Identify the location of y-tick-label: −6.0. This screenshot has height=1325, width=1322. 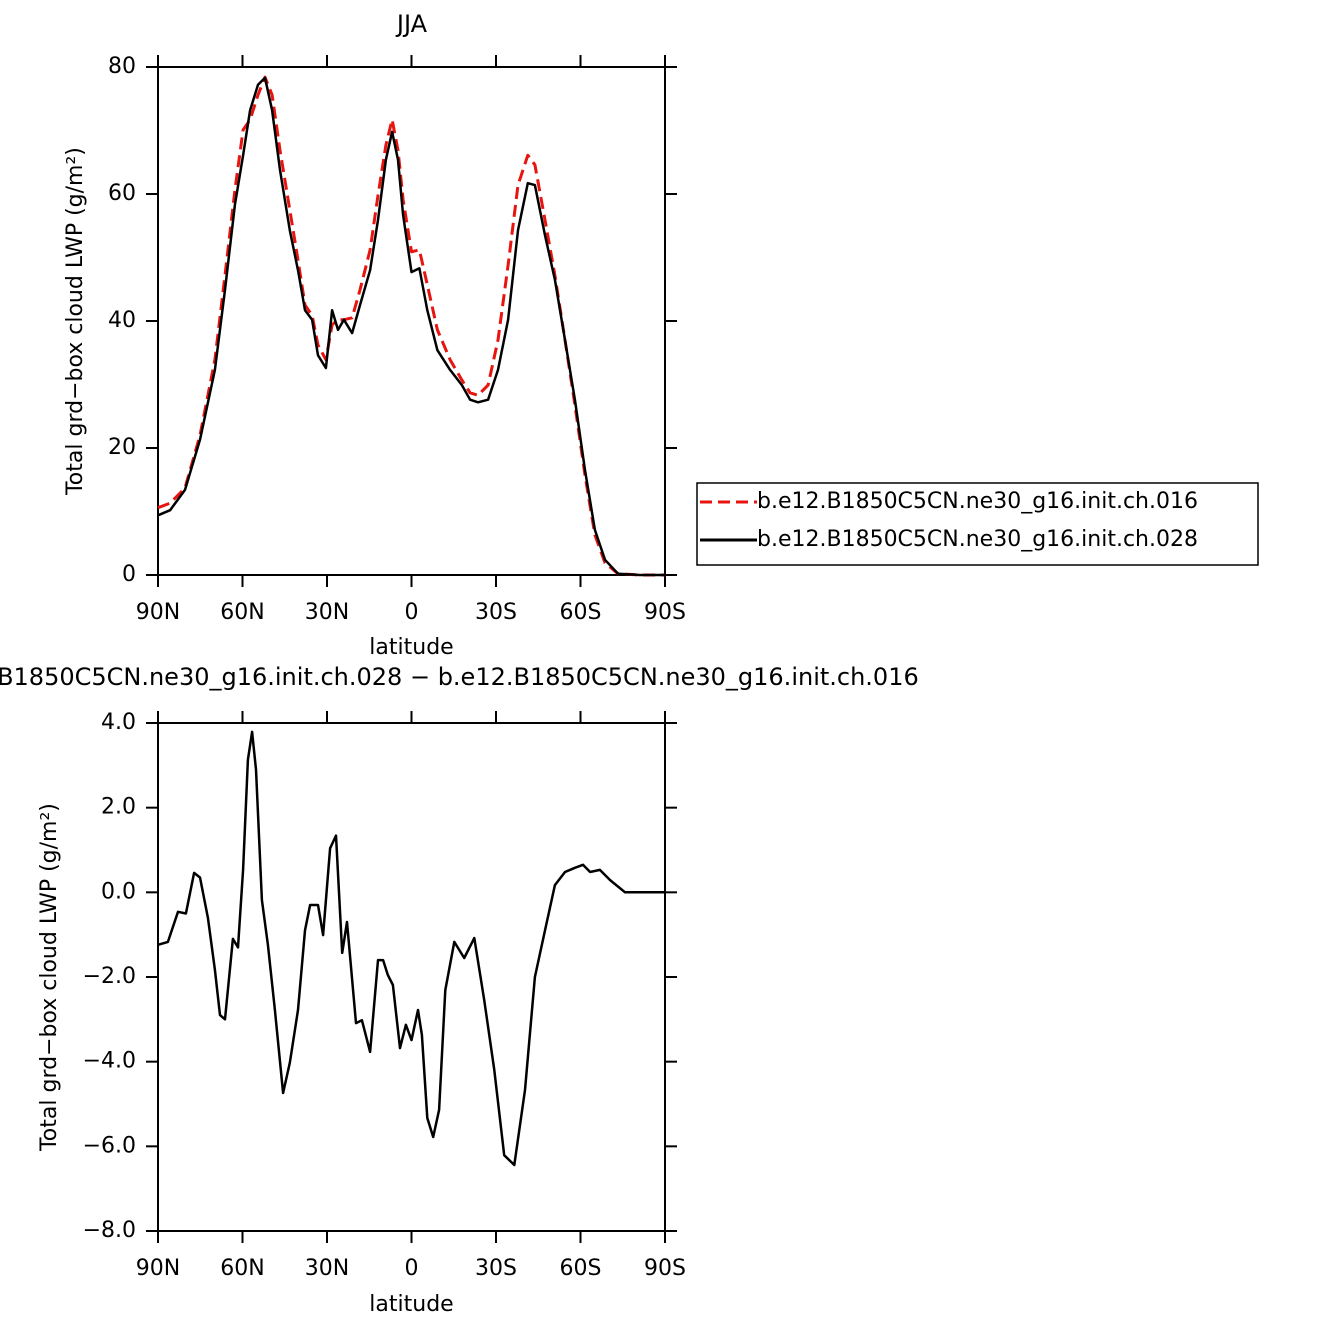
(109, 1145).